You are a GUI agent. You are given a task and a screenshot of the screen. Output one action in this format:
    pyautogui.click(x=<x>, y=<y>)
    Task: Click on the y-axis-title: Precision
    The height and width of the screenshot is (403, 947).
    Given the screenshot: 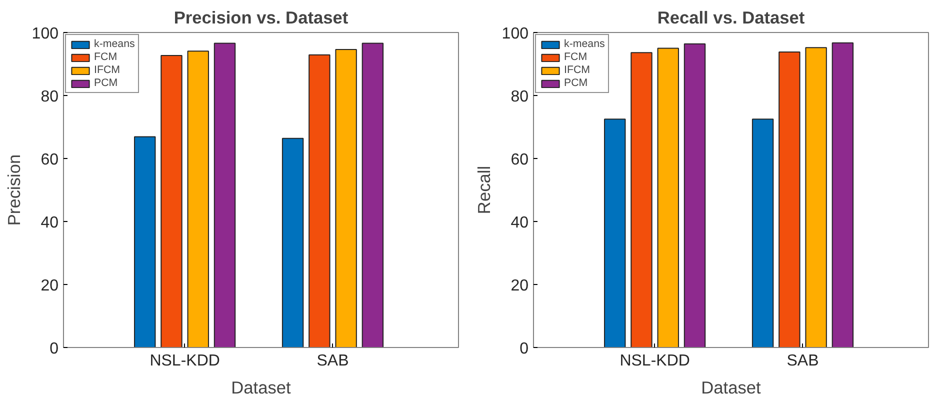 What is the action you would take?
    pyautogui.click(x=14, y=190)
    